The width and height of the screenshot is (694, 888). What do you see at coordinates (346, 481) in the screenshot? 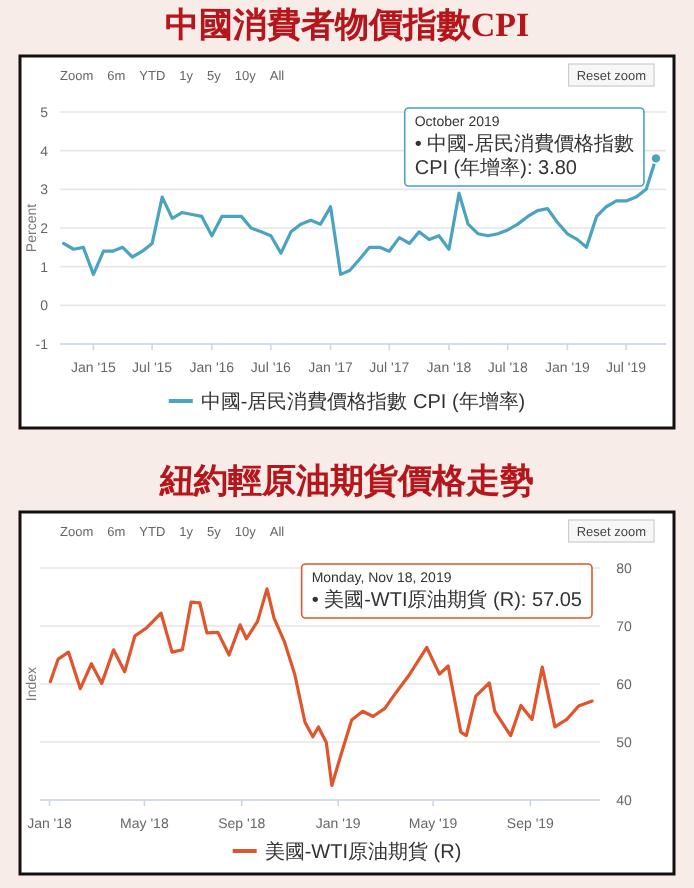
I see `chart-title: 紐約輕原油期貨價格走勢` at bounding box center [346, 481].